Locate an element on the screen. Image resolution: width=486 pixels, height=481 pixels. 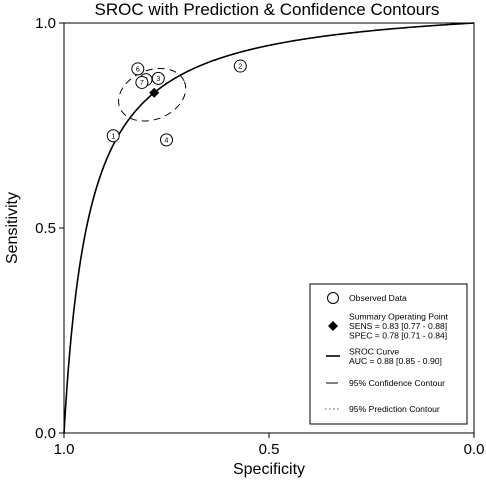
study-point: 7 is located at coordinates (142, 82).